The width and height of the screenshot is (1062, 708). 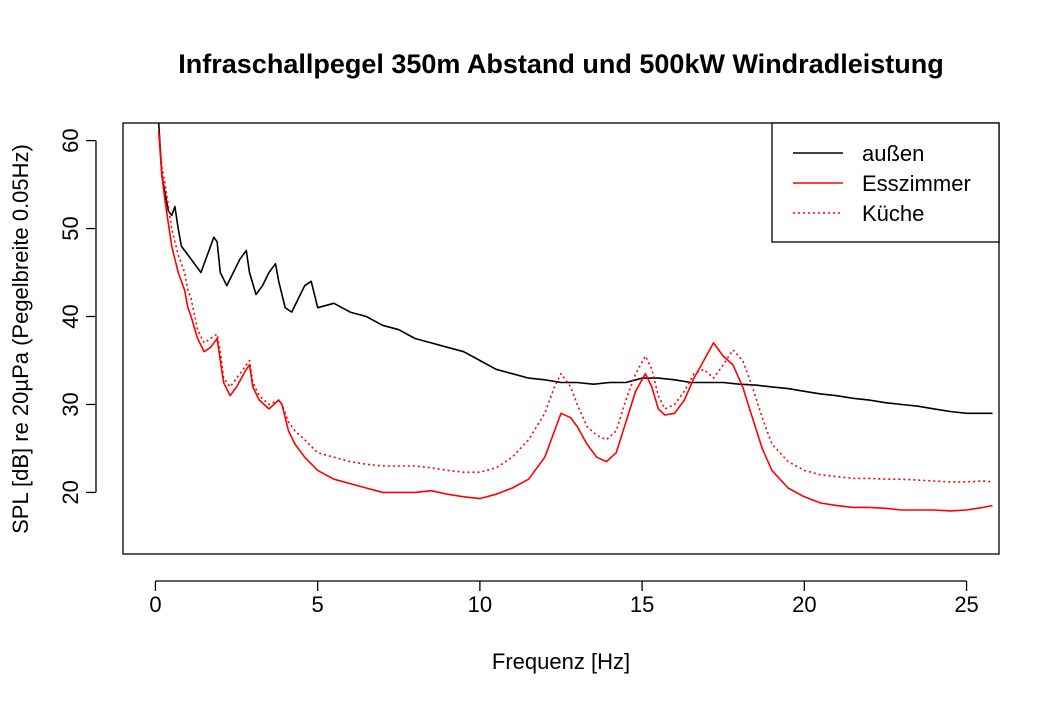 What do you see at coordinates (155, 604) in the screenshot?
I see `x-tick-label: 0` at bounding box center [155, 604].